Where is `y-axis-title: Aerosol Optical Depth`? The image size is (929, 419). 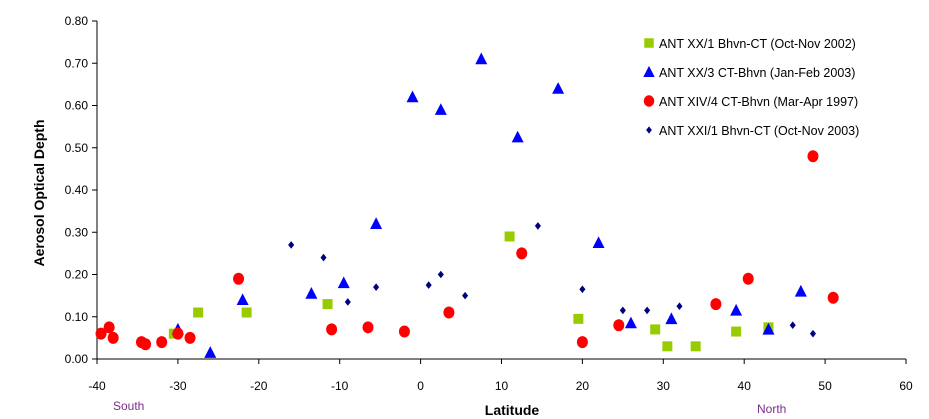
y-axis-title: Aerosol Optical Depth is located at coordinates (39, 192).